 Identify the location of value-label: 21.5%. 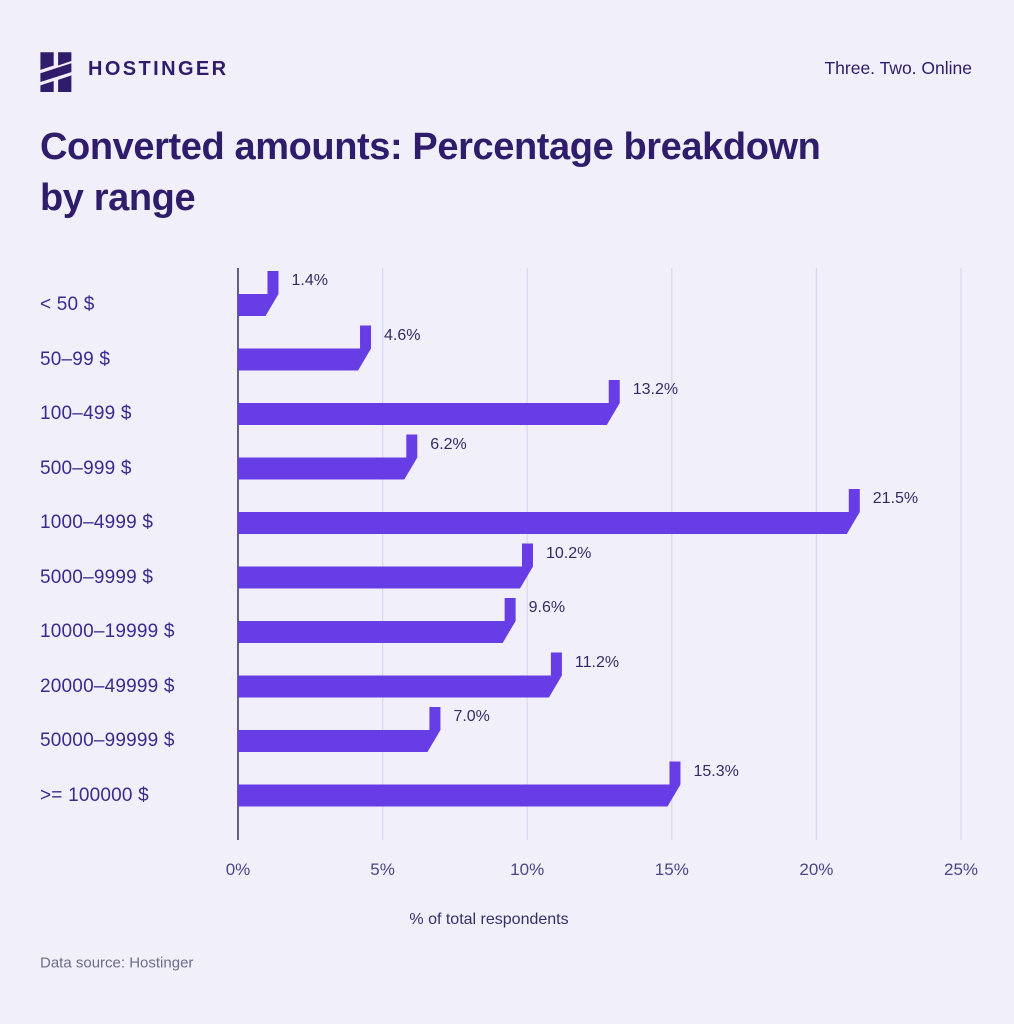
(895, 498).